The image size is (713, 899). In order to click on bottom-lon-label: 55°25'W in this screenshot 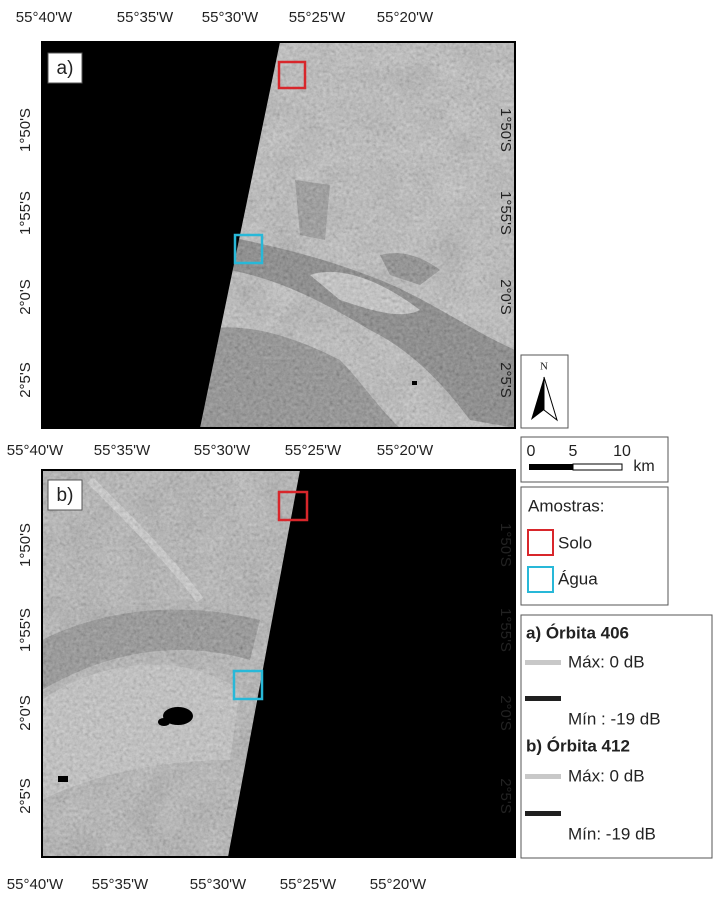, I will do `click(308, 884)`.